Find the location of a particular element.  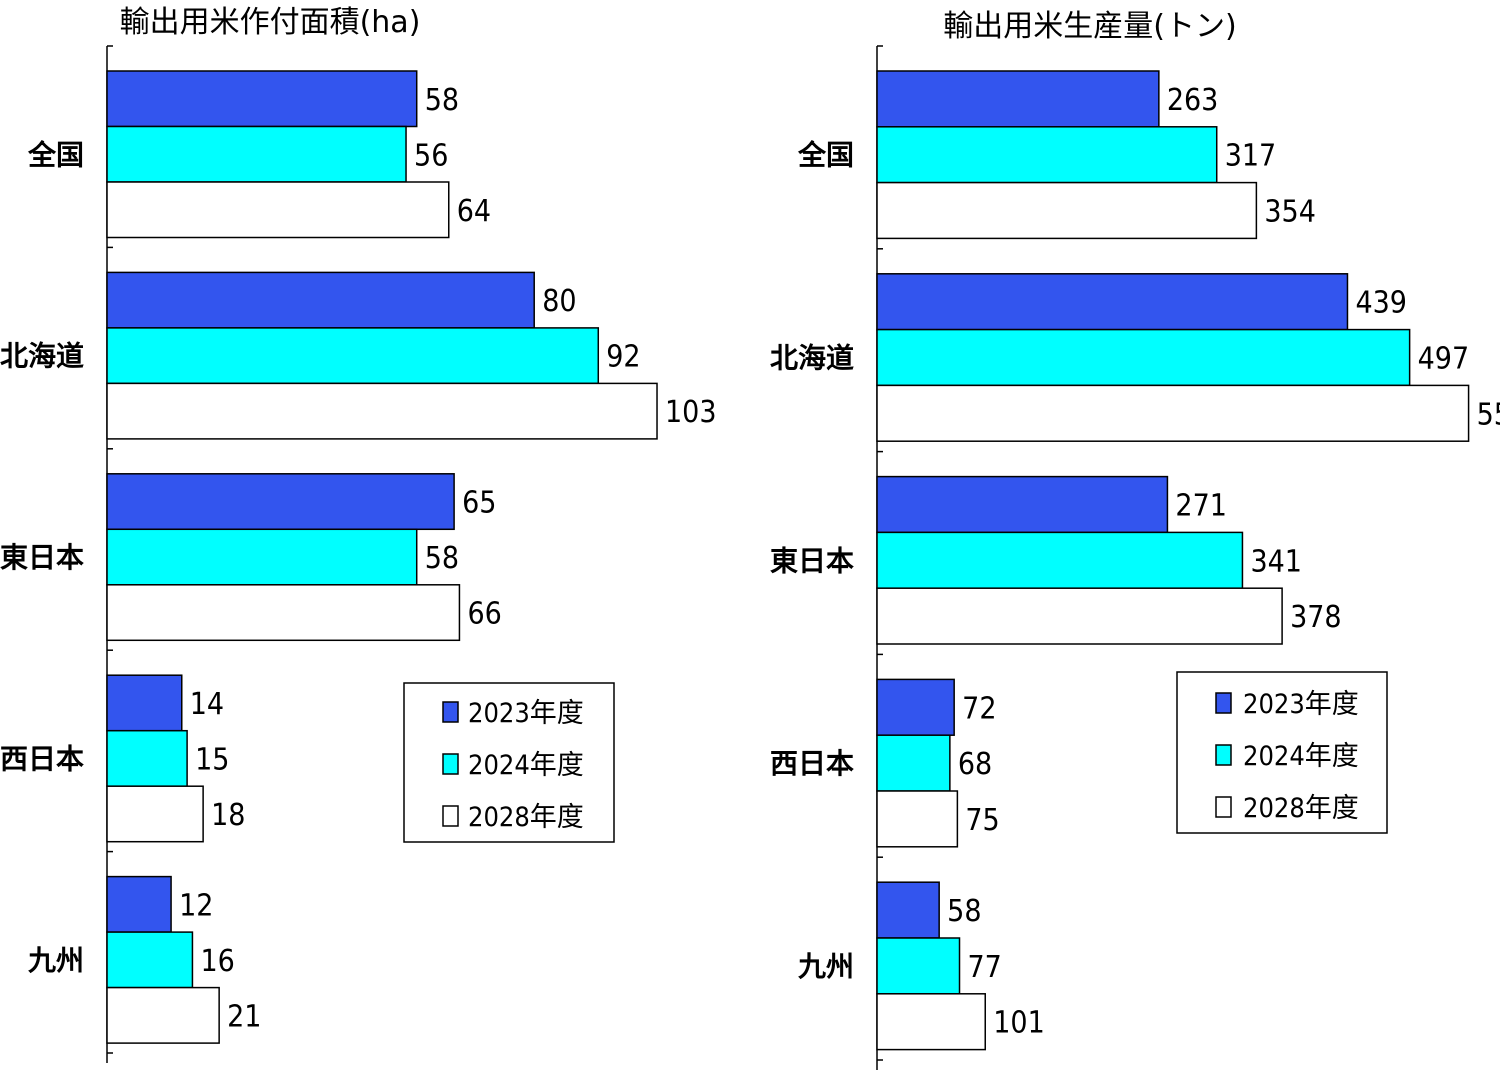

bar-value-label: 64 is located at coordinates (474, 211).